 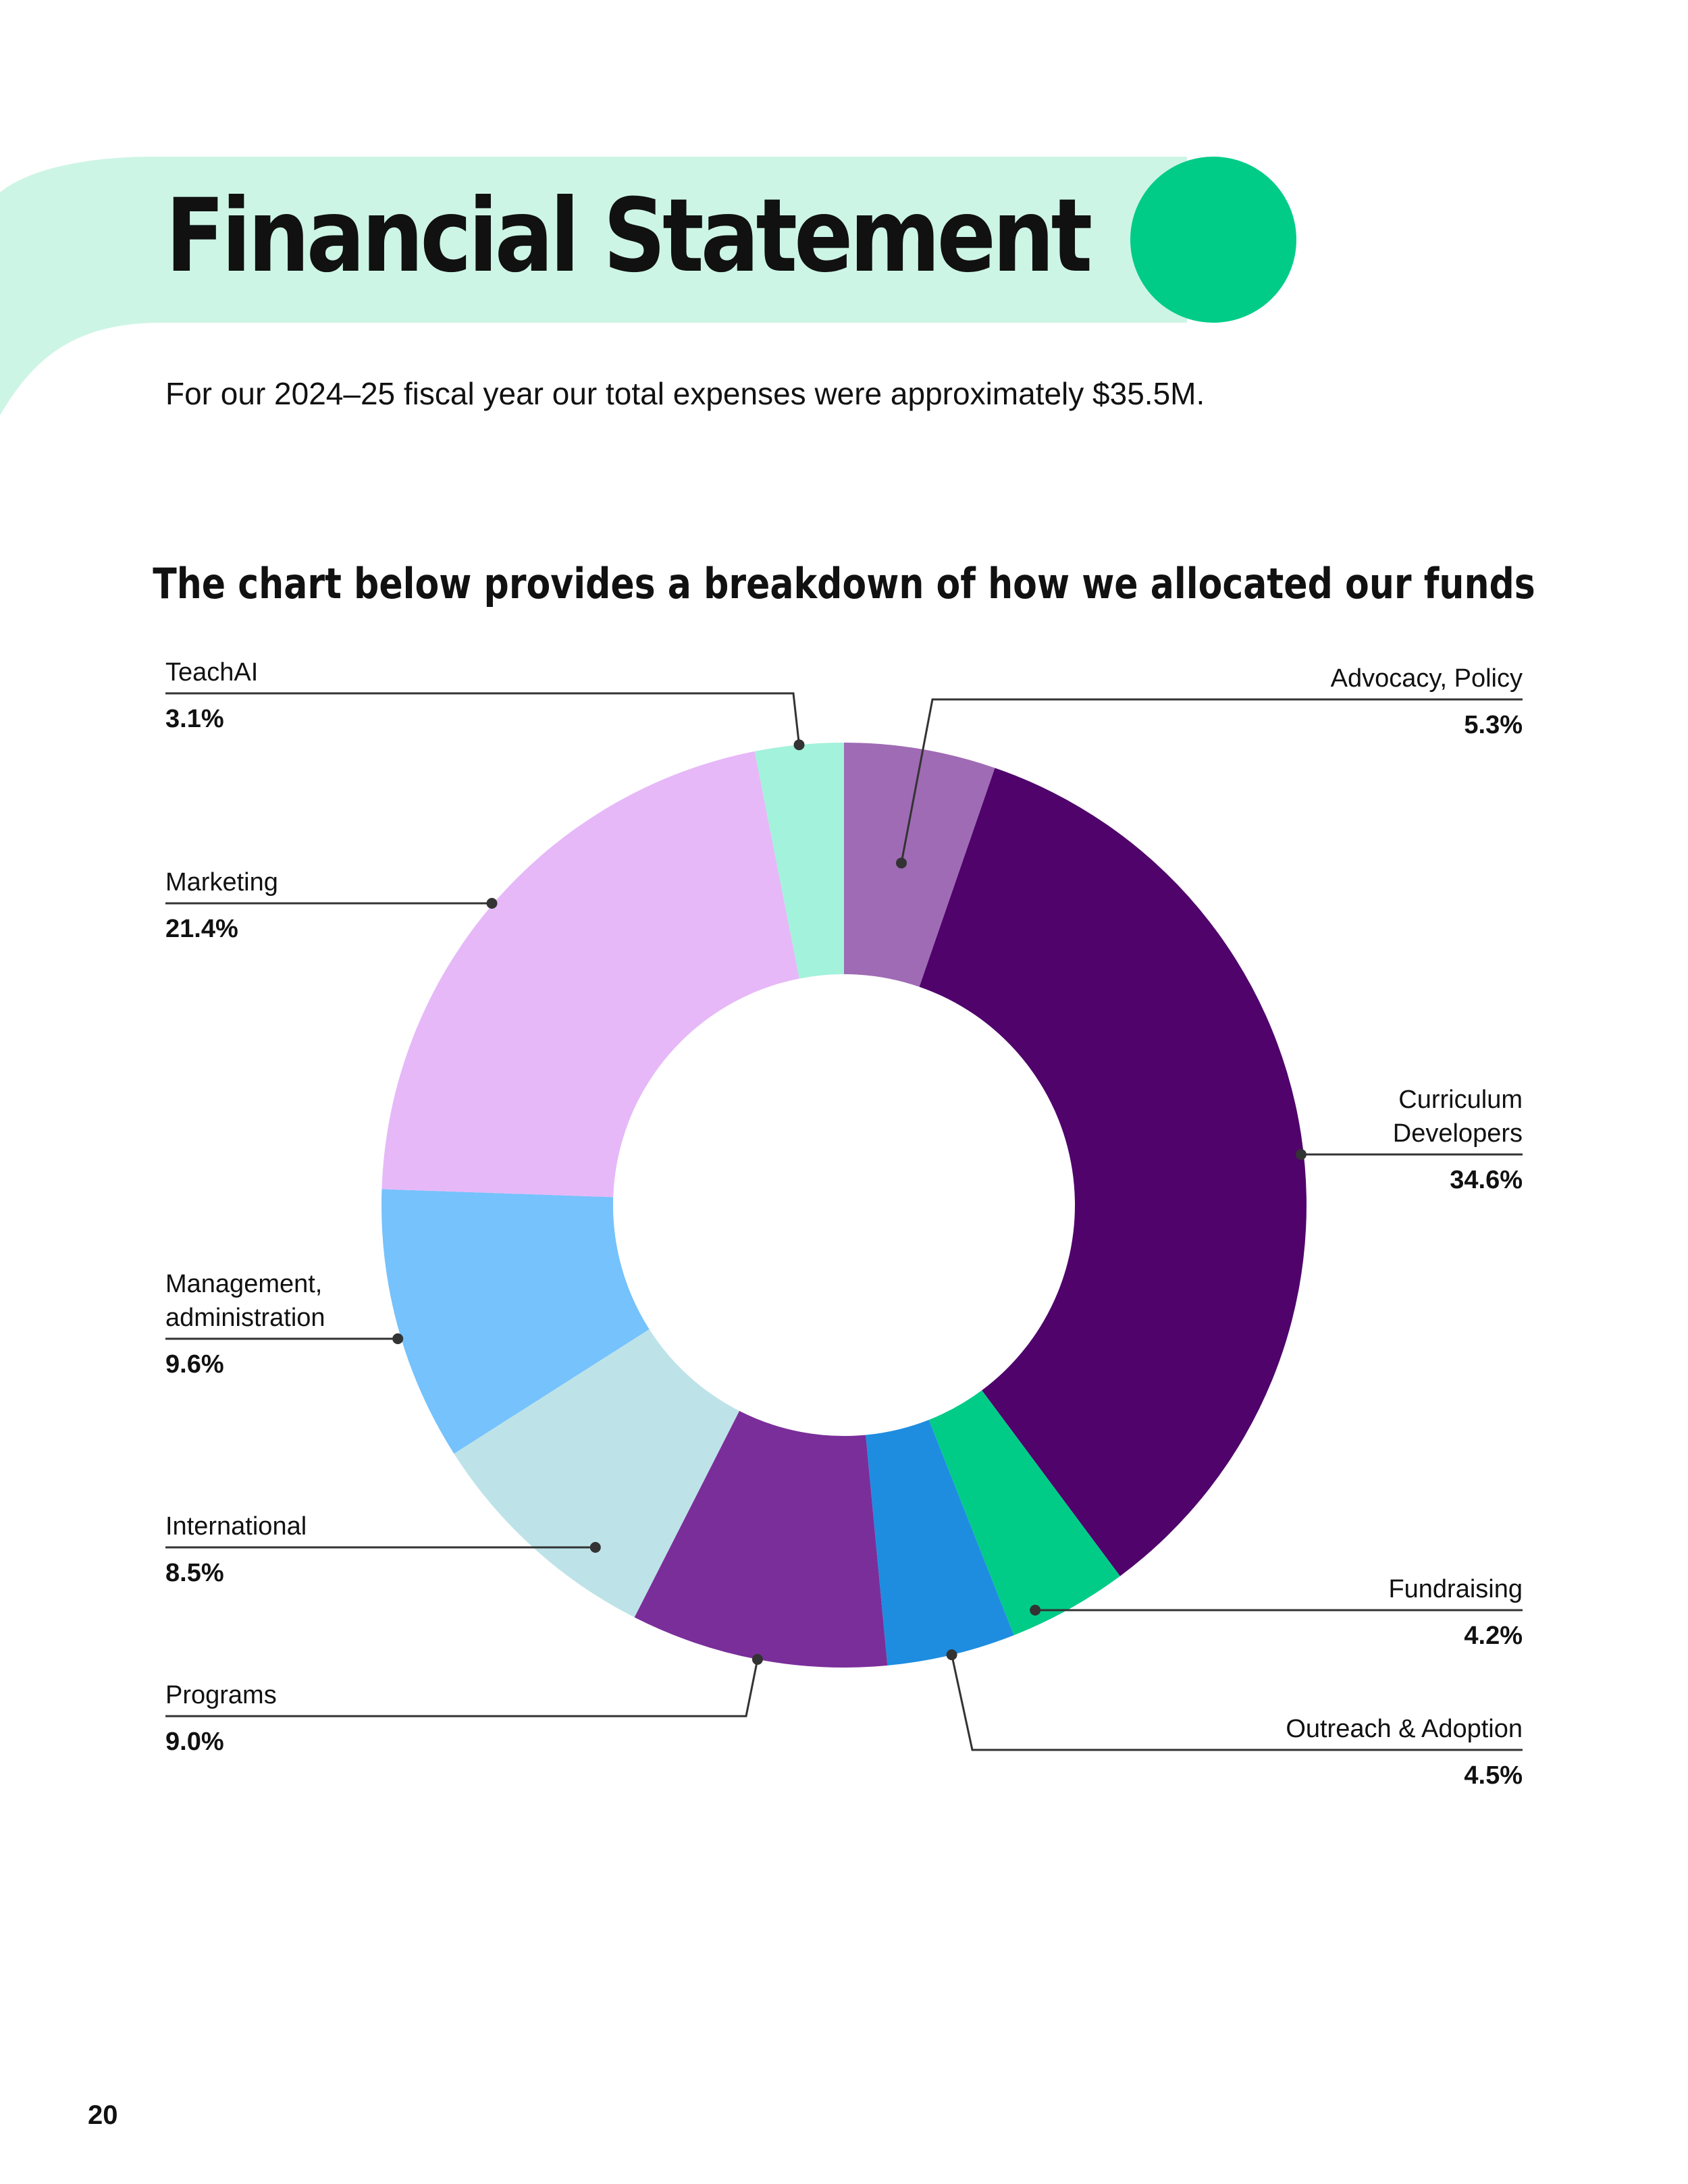 What do you see at coordinates (245, 1301) in the screenshot?
I see `slice-name: Management, administration` at bounding box center [245, 1301].